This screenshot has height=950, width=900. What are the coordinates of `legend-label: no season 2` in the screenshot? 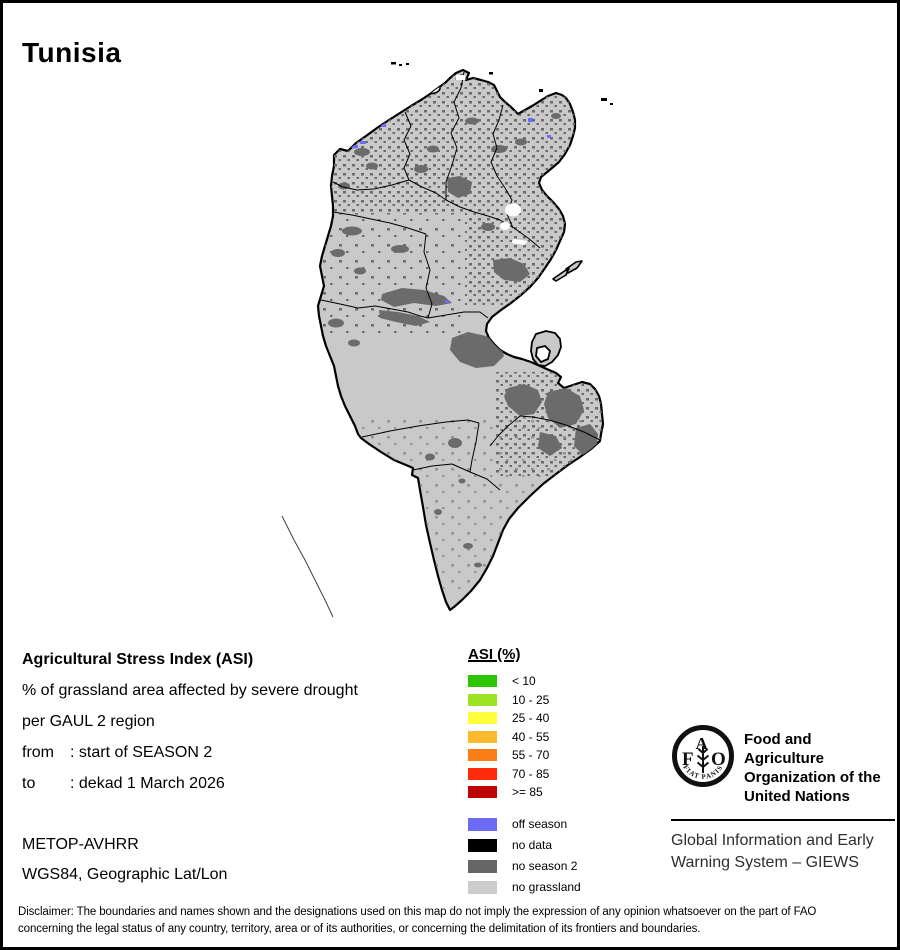 It's located at (545, 866).